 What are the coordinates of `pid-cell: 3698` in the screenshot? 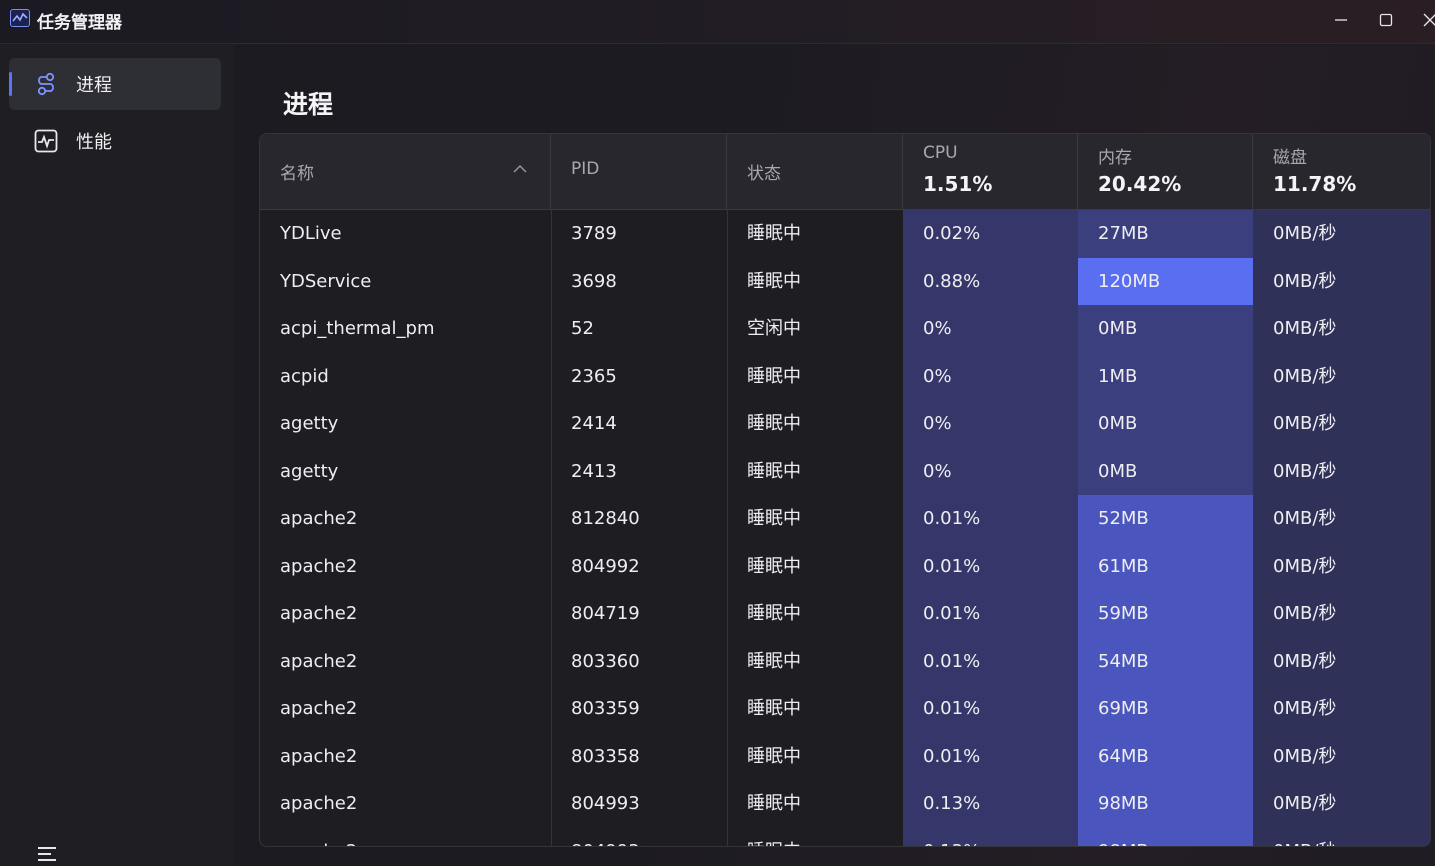 It's located at (594, 281).